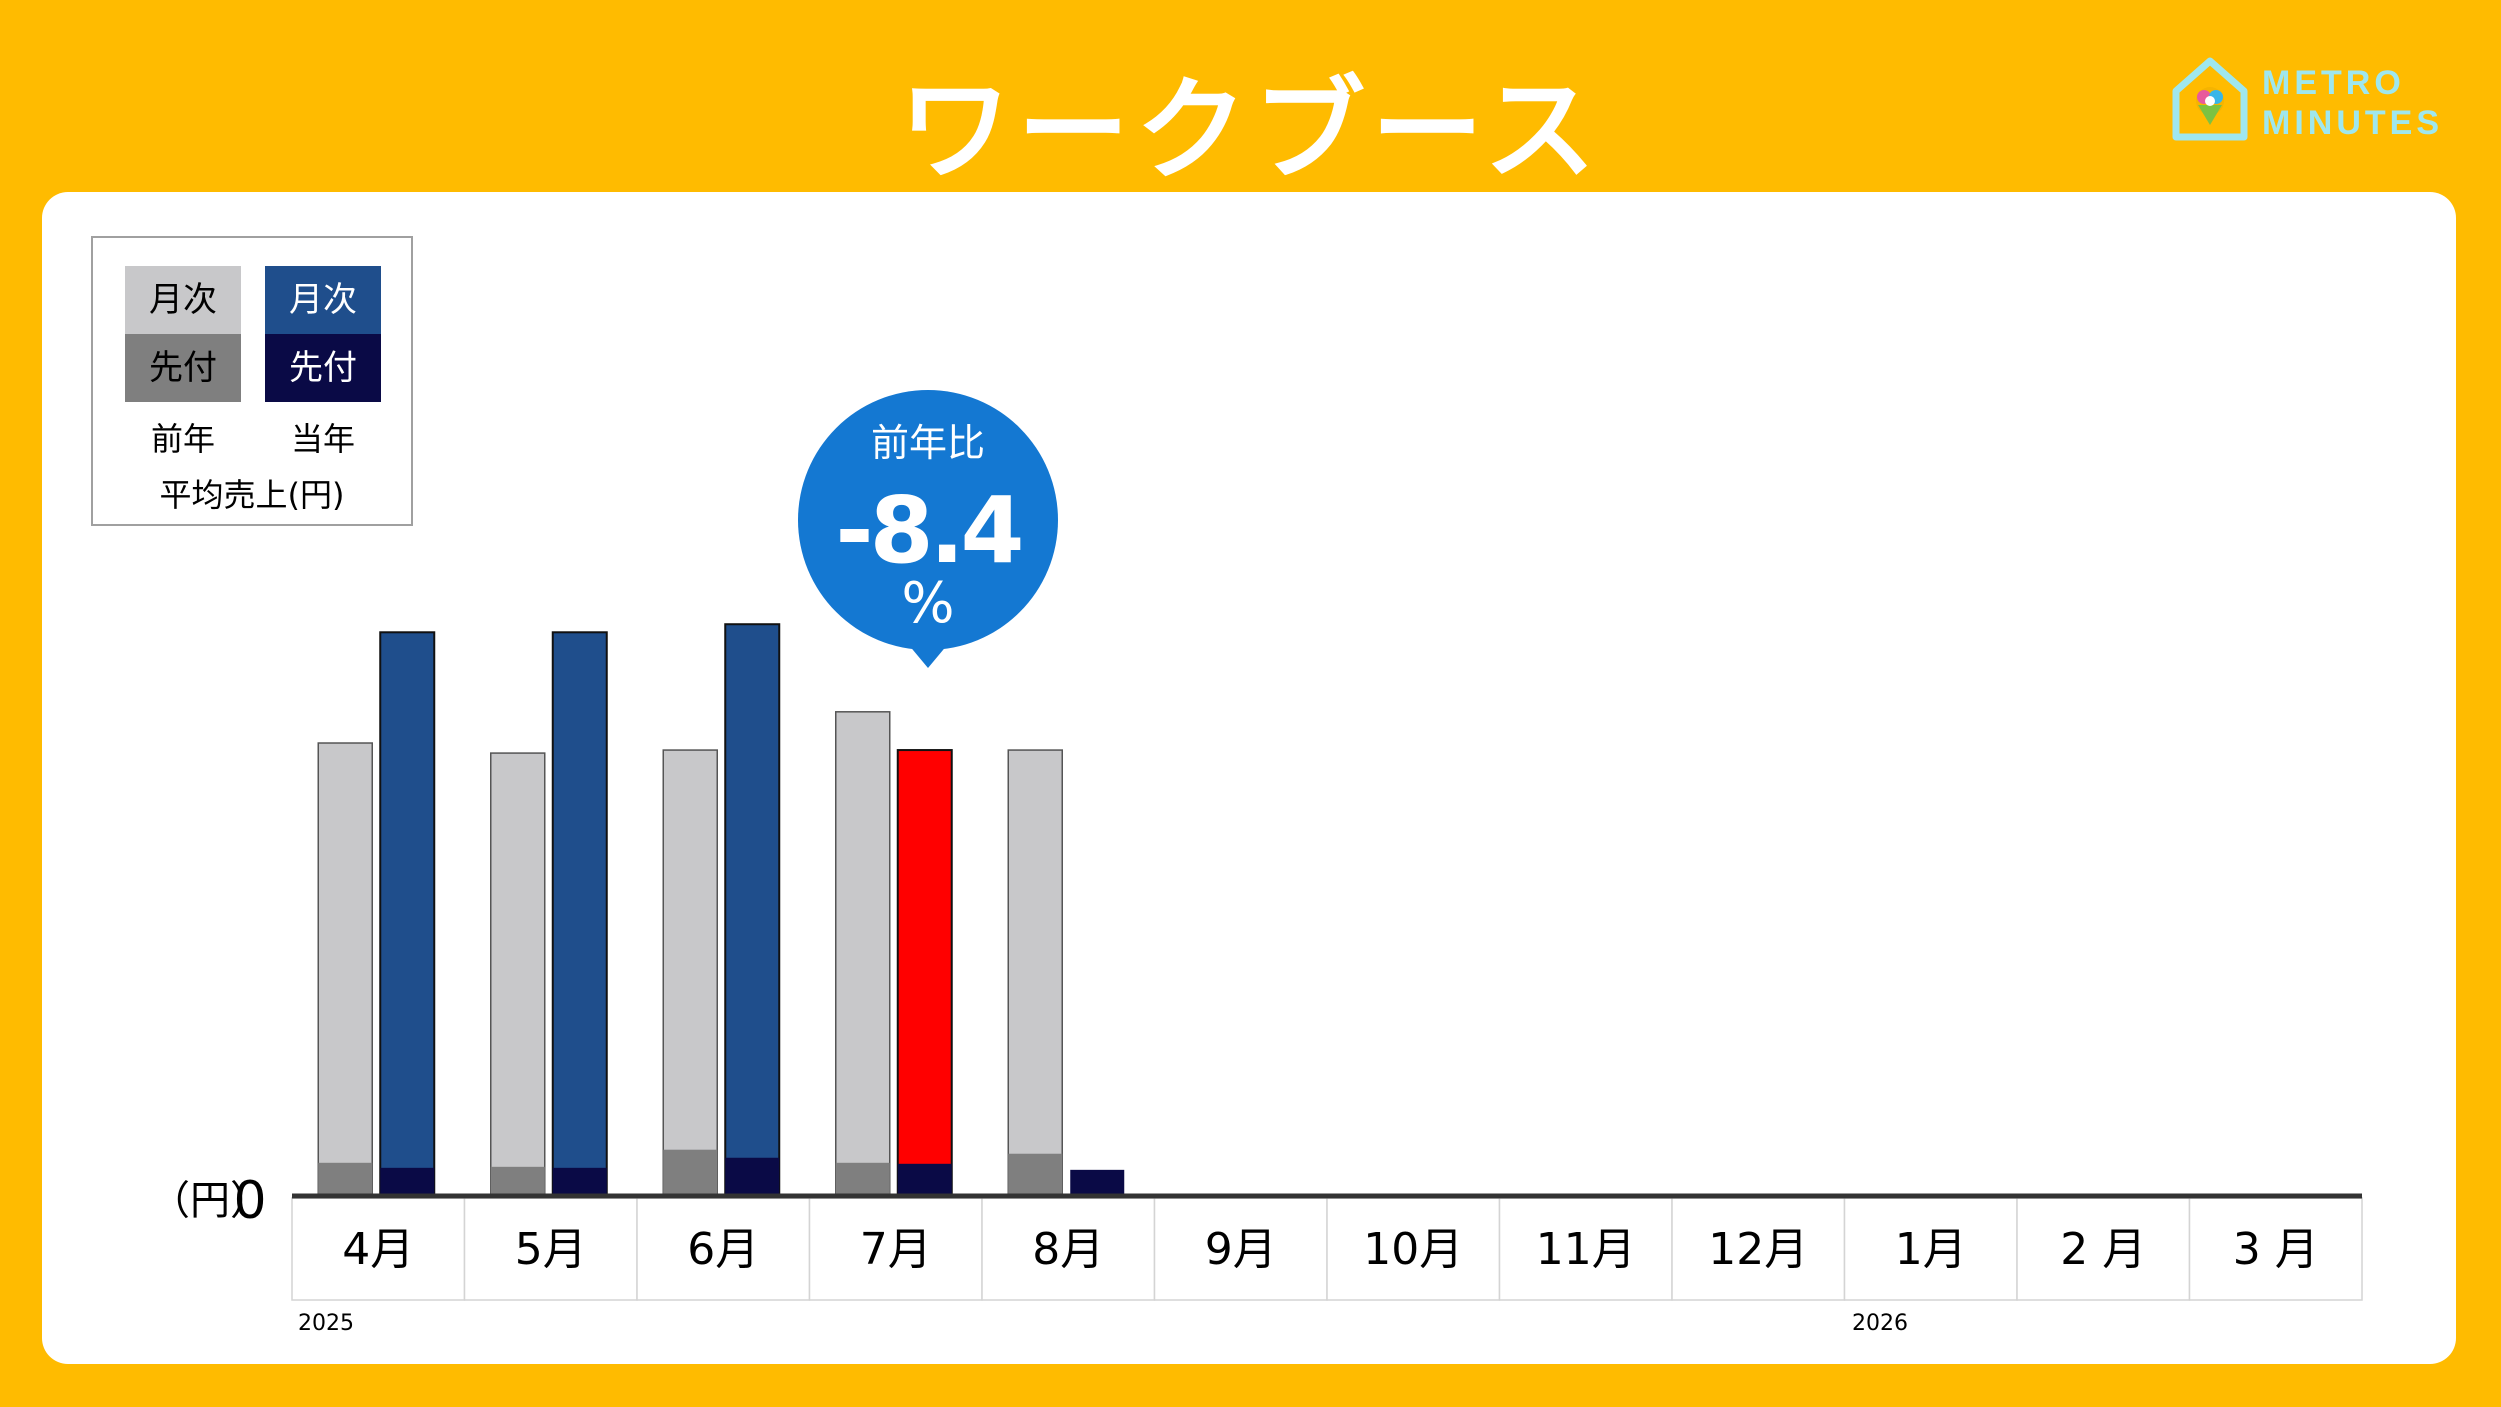 Image resolution: width=2501 pixels, height=1407 pixels. What do you see at coordinates (323, 368) in the screenshot?
I see `legend-curr-advance-swatch: 先付` at bounding box center [323, 368].